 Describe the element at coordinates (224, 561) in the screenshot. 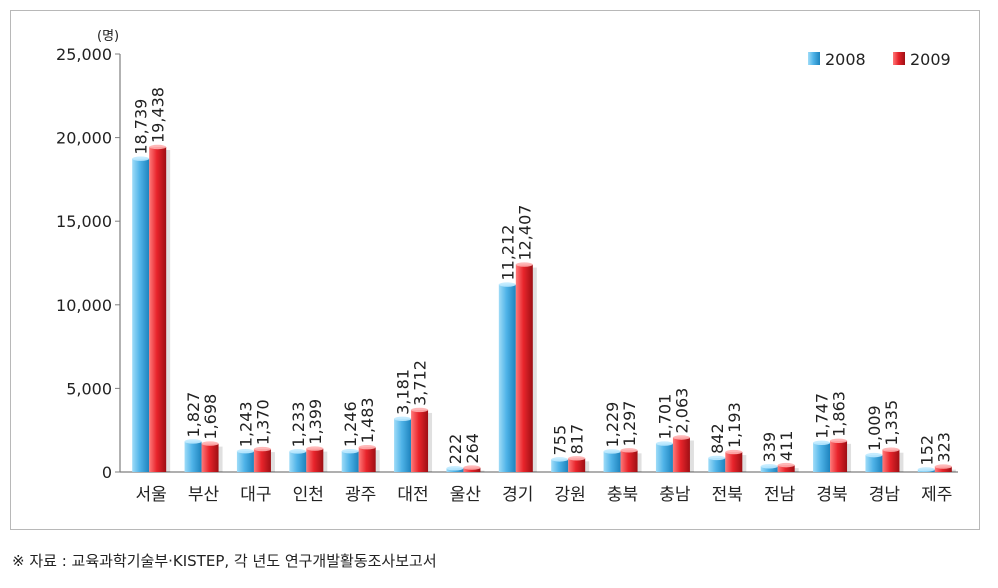

I see `source-note: ※ 자료 : 교육과학기술부·KISTEP, 각 년도 연구개발활동조사보고서` at that location.